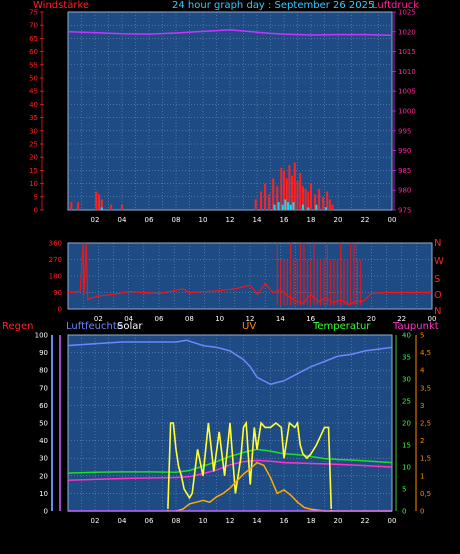 The width and height of the screenshot is (460, 554). What do you see at coordinates (425, 353) in the screenshot?
I see `y-tick-uv: 4,5` at bounding box center [425, 353].